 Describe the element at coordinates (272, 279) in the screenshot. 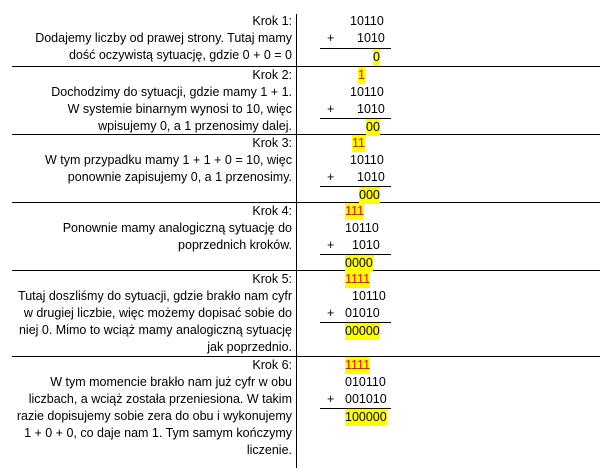

I see `step-title: Krok 5:` at that location.